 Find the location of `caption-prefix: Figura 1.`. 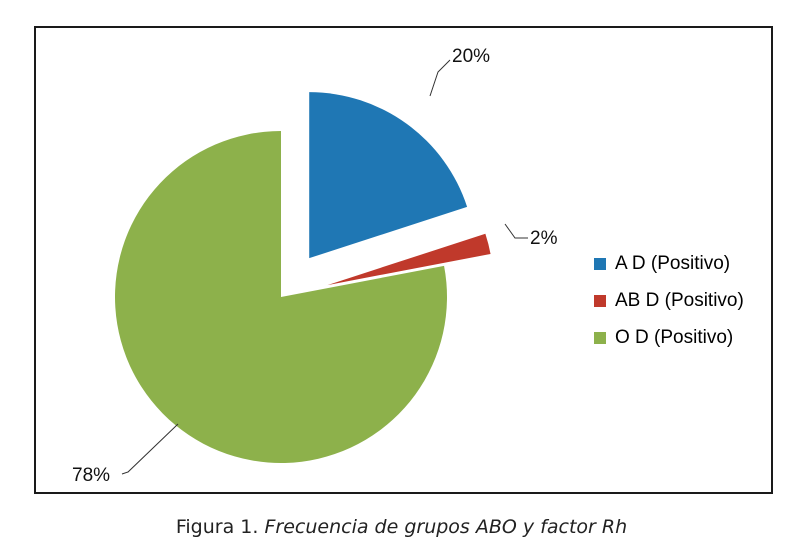

caption-prefix: Figura 1. is located at coordinates (217, 527).